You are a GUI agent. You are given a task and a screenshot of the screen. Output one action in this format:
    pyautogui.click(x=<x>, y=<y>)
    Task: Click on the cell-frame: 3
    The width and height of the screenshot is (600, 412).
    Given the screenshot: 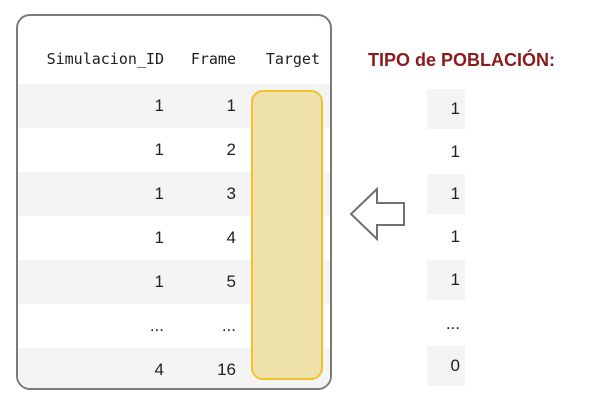 What is the action you would take?
    pyautogui.click(x=231, y=193)
    